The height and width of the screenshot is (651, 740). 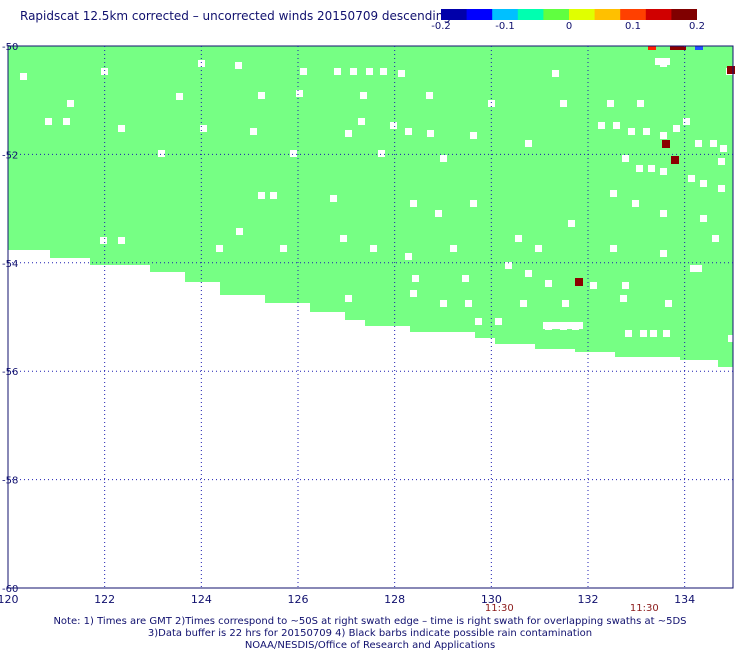 What do you see at coordinates (441, 26) in the screenshot?
I see `colorbar-tick-label: -0.2` at bounding box center [441, 26].